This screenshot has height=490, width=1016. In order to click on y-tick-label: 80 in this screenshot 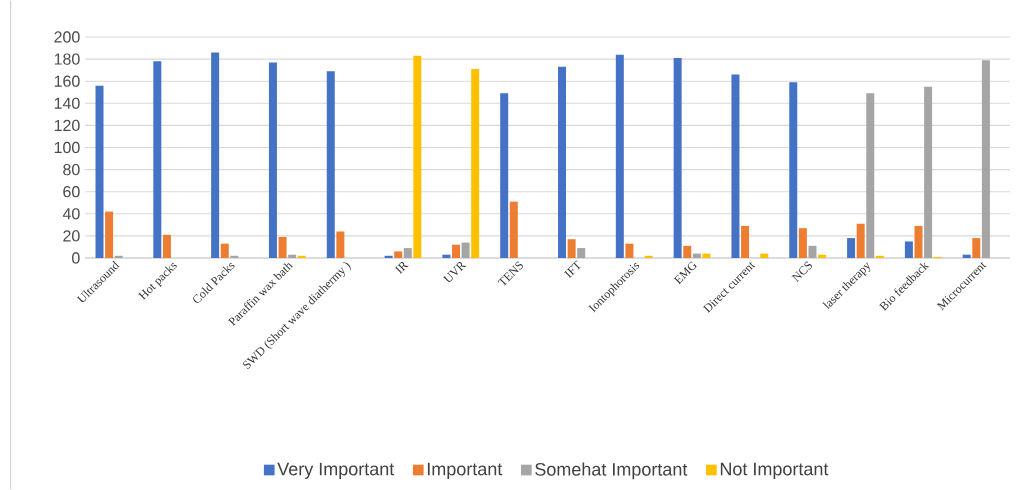, I will do `click(71, 169)`.